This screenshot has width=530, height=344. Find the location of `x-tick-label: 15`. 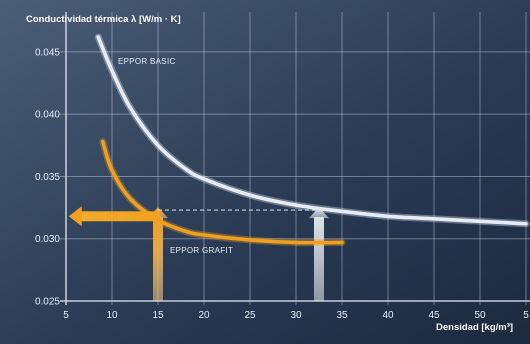

x-tick-label: 15 is located at coordinates (158, 315).